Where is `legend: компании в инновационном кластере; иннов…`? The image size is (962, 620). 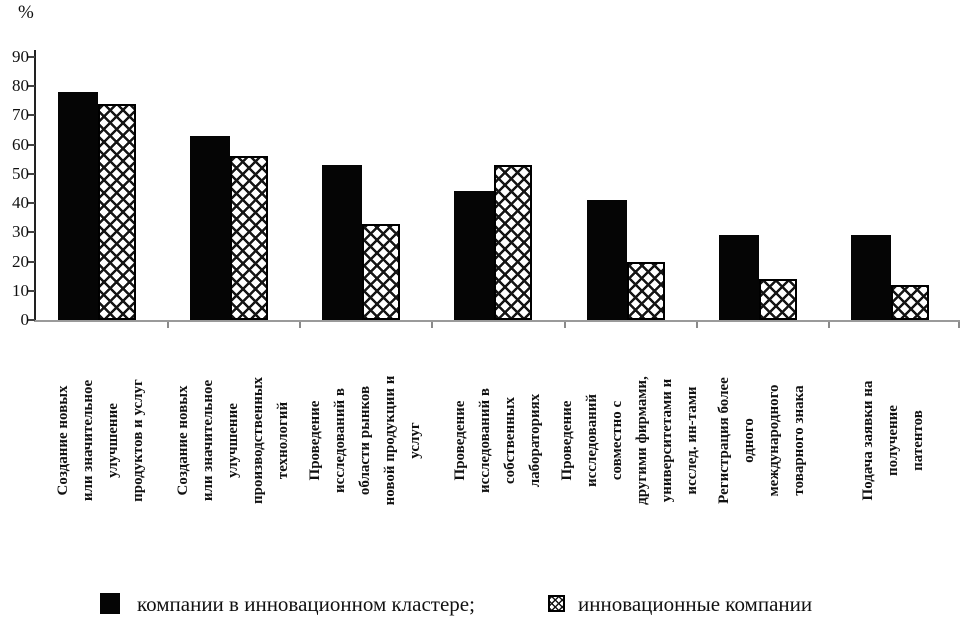 legend: компании в инновационном кластере; иннов… is located at coordinates (481, 602).